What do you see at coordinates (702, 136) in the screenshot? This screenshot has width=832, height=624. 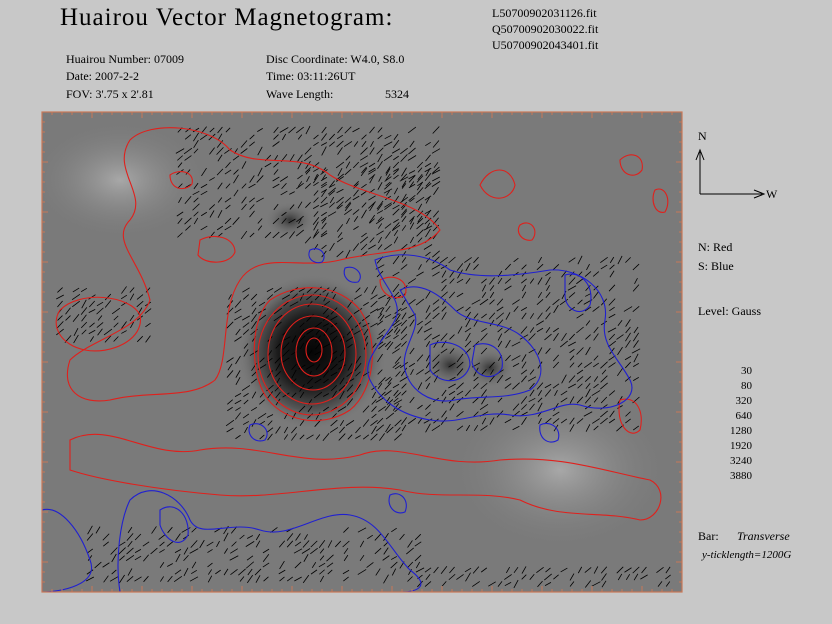 I see `compass-label: N` at bounding box center [702, 136].